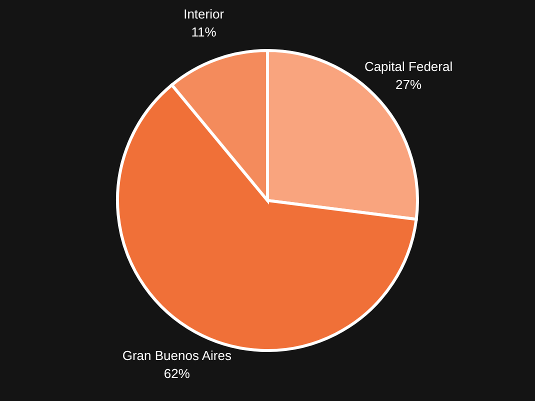  What do you see at coordinates (409, 84) in the screenshot?
I see `data-label: 27%` at bounding box center [409, 84].